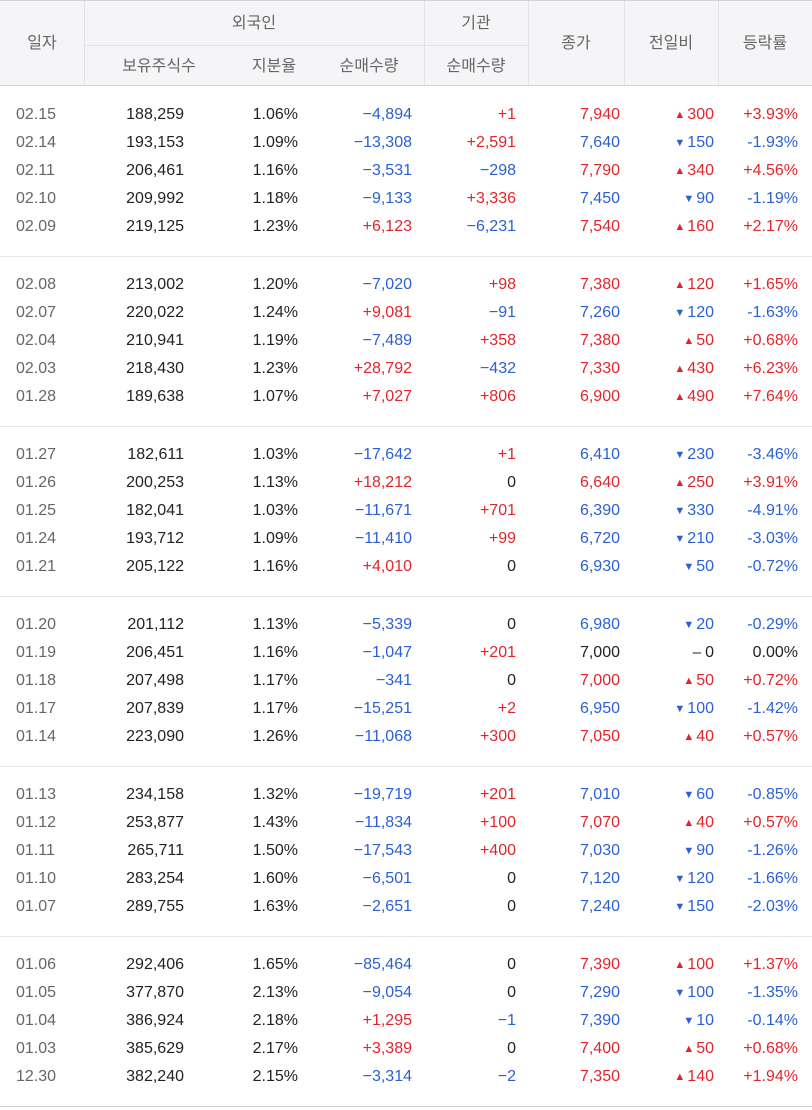 The image size is (812, 1110). Describe the element at coordinates (502, 538) in the screenshot. I see `cell-inst-net: +99` at that location.